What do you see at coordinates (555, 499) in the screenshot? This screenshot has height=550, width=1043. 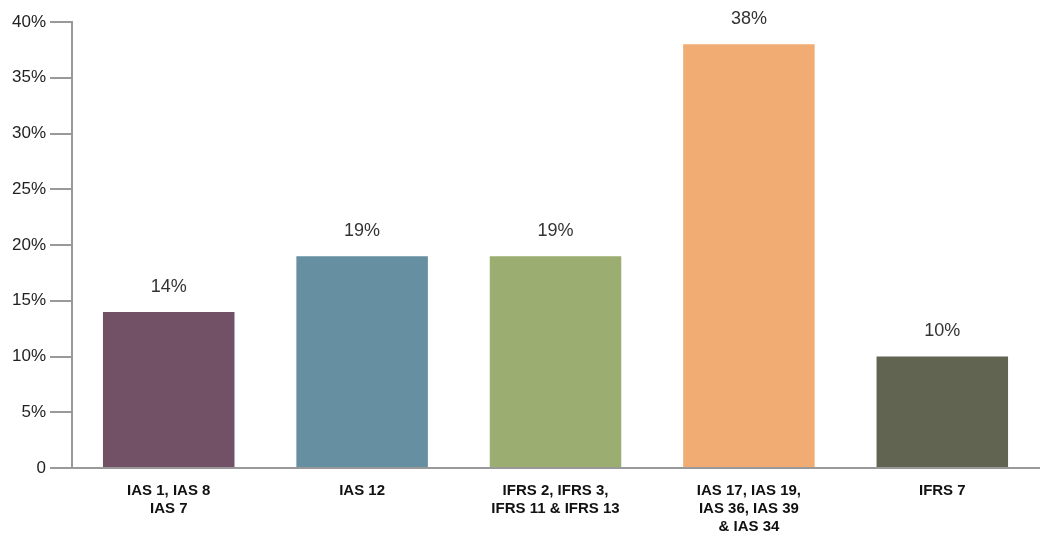 I see `x-tick-label: IFRS 2, IFRS 3, IFRS 11 & IFRS 13` at bounding box center [555, 499].